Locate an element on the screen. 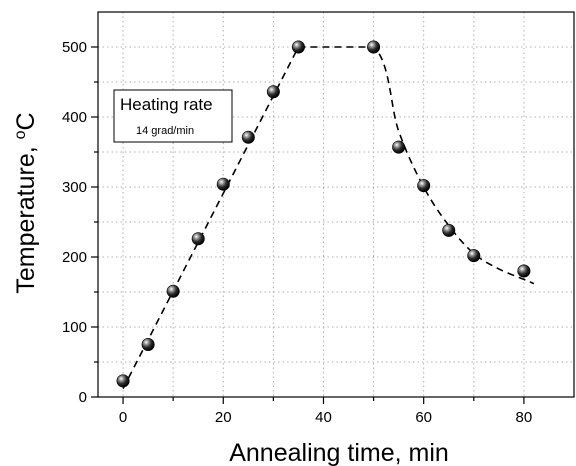  y-tick-label: 200 is located at coordinates (74, 257).